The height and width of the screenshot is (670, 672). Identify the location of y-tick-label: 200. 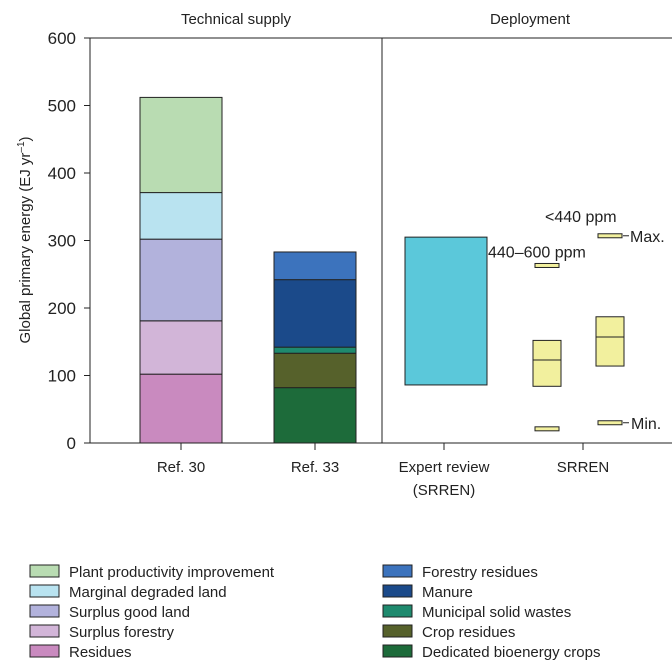
(62, 308).